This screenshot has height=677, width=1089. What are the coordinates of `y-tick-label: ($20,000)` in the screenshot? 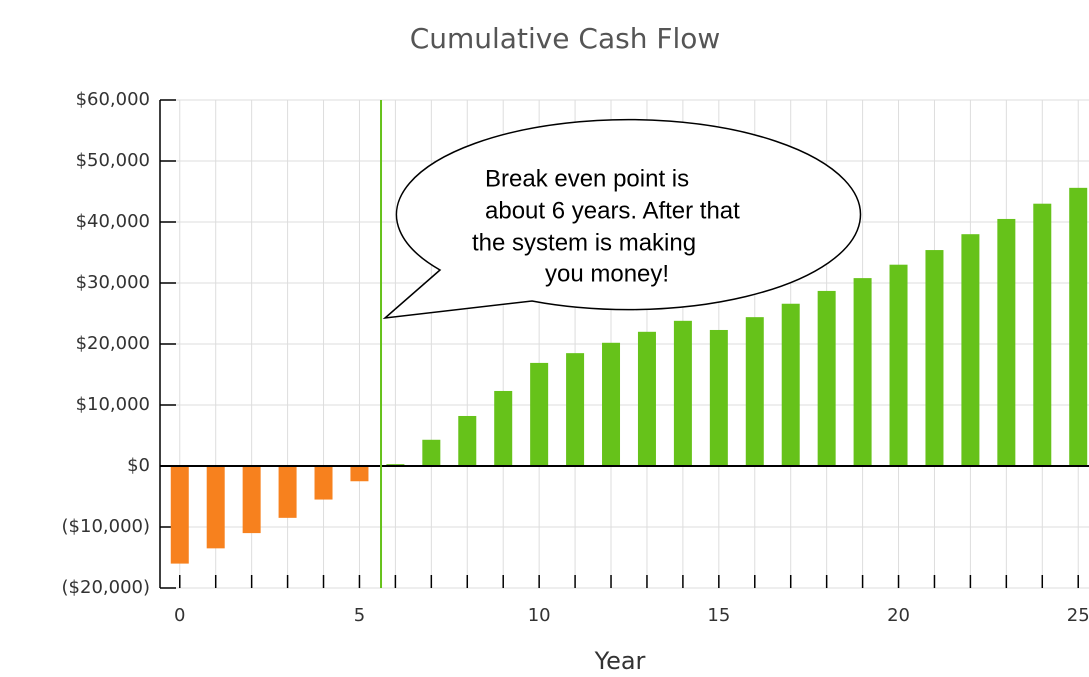 It's located at (106, 587).